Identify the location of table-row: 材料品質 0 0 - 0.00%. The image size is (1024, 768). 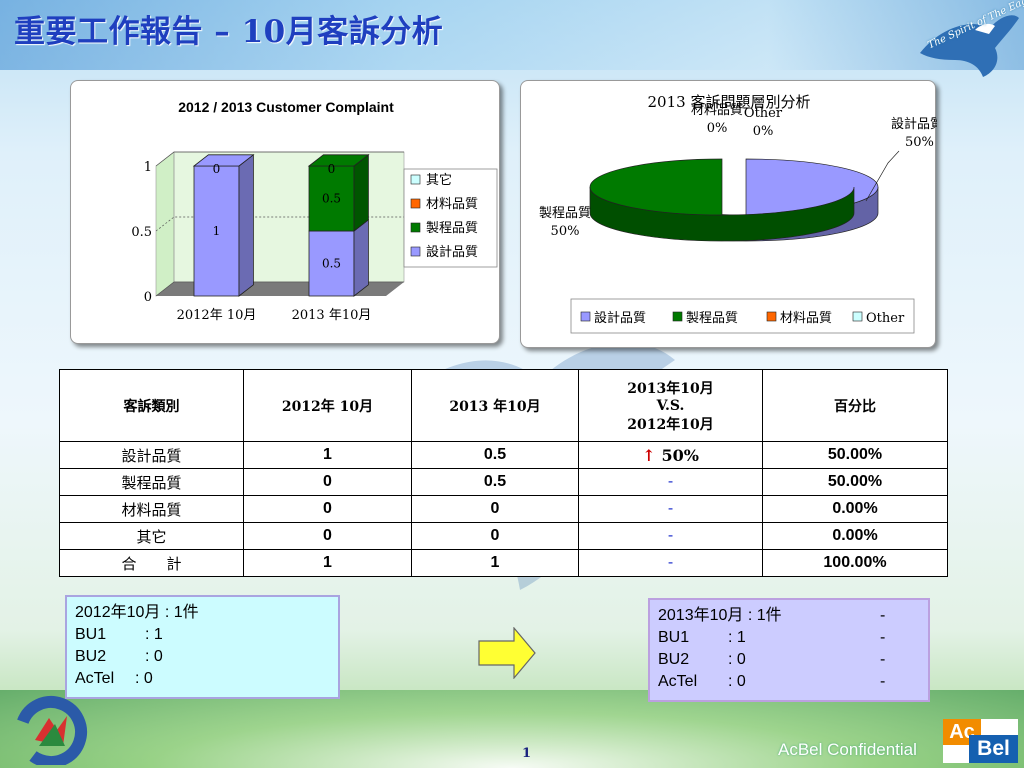
(503, 509).